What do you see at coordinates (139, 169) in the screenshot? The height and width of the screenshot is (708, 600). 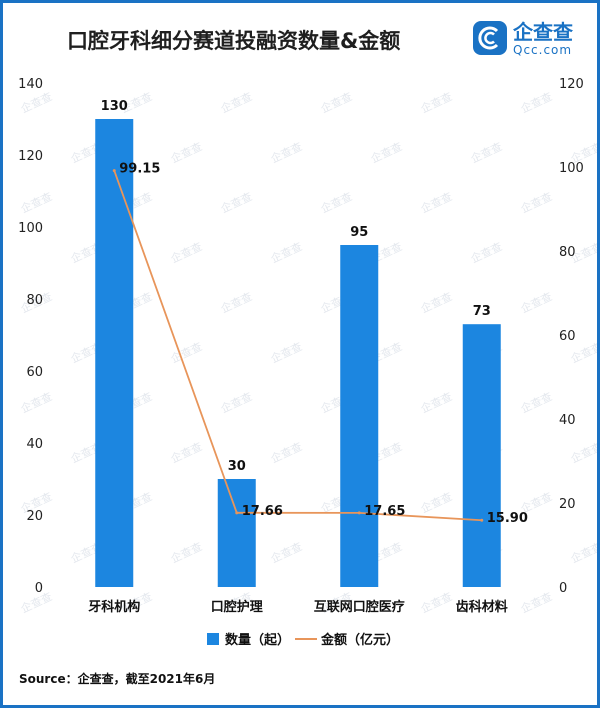 I see `line-value-label: 99.15` at bounding box center [139, 169].